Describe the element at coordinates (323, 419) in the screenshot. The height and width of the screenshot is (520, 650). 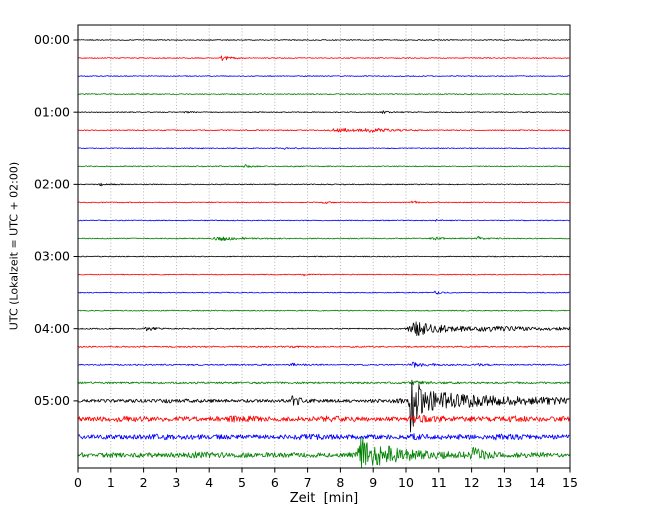
I see `trace-05:15` at that location.